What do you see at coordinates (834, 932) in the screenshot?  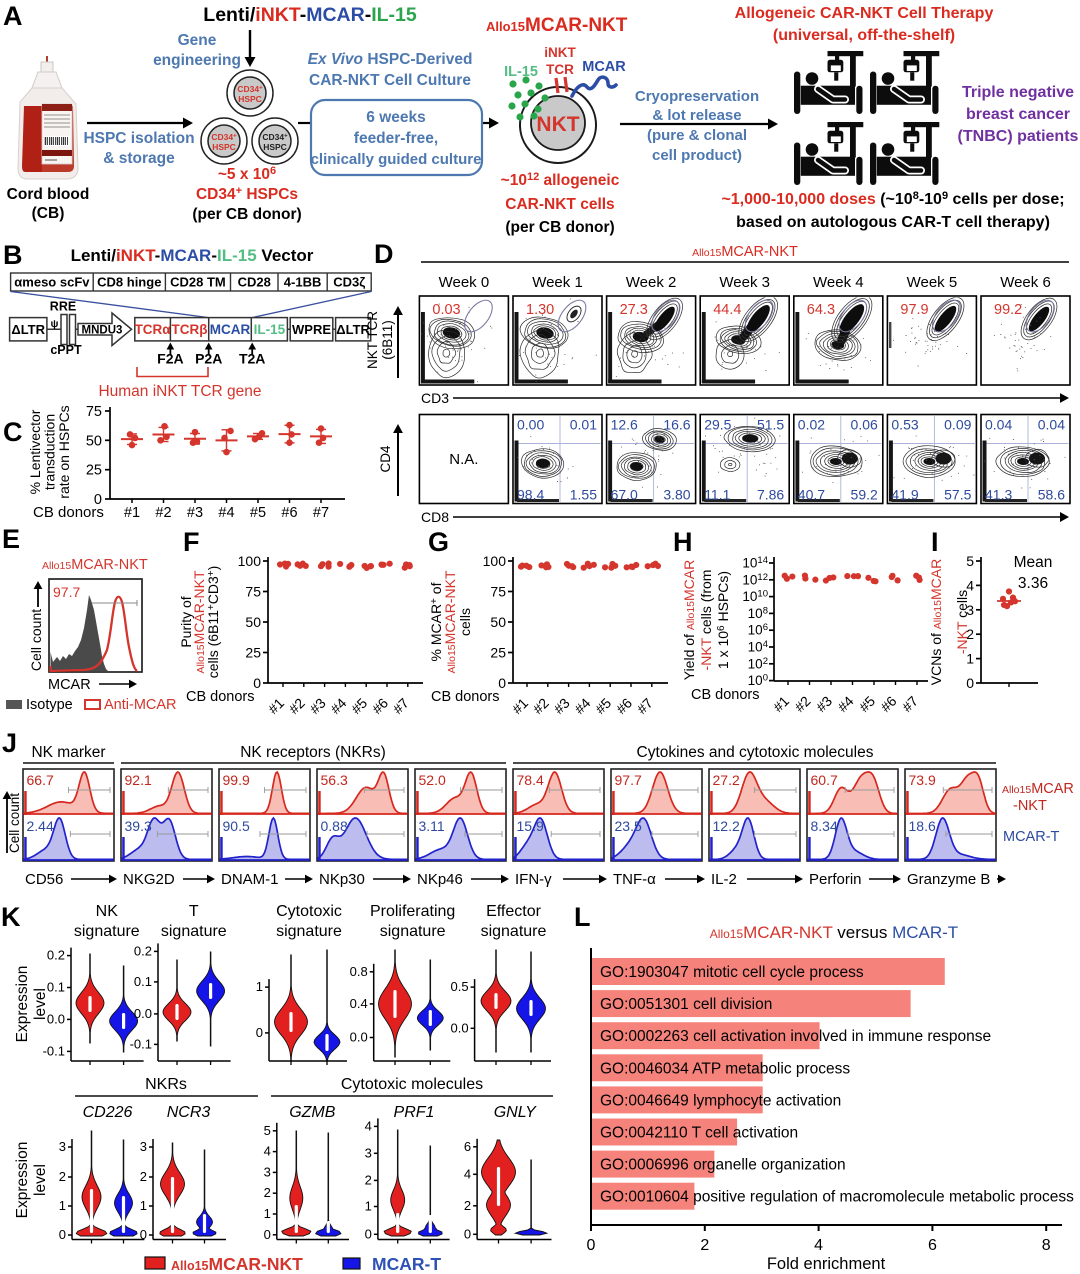 I see `svg-text: Allo15MCAR-NKT versus MCAR-T` at bounding box center [834, 932].